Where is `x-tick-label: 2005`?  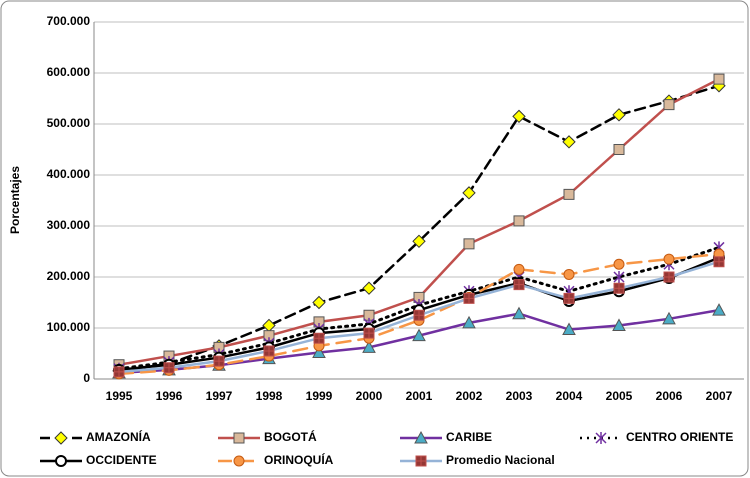 x-tick-label: 2005 is located at coordinates (619, 396).